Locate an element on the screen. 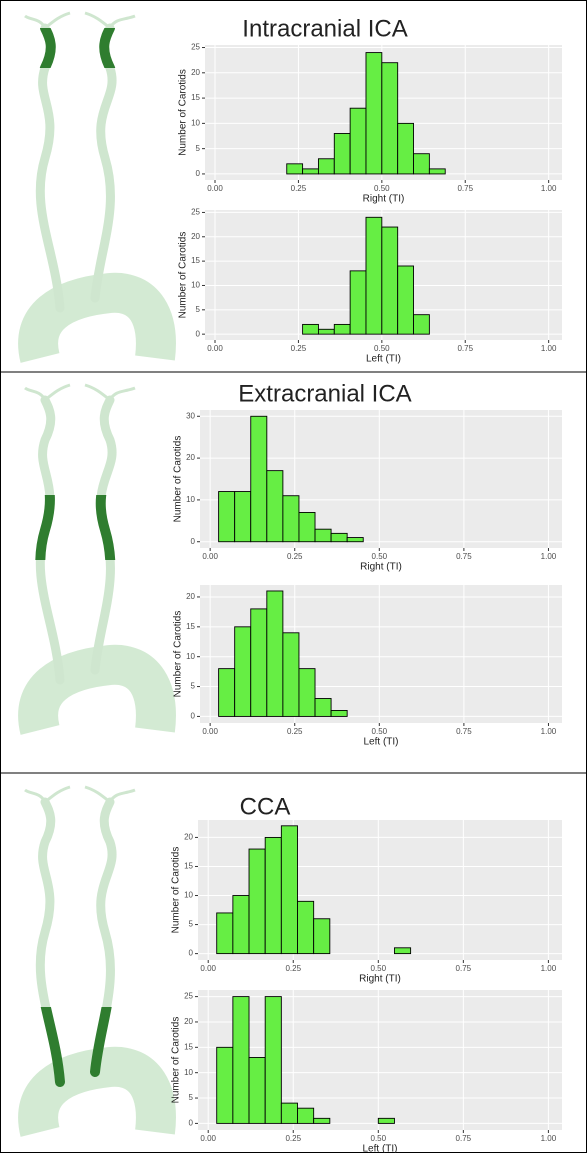  y-tick-label: 30 is located at coordinates (190, 415).